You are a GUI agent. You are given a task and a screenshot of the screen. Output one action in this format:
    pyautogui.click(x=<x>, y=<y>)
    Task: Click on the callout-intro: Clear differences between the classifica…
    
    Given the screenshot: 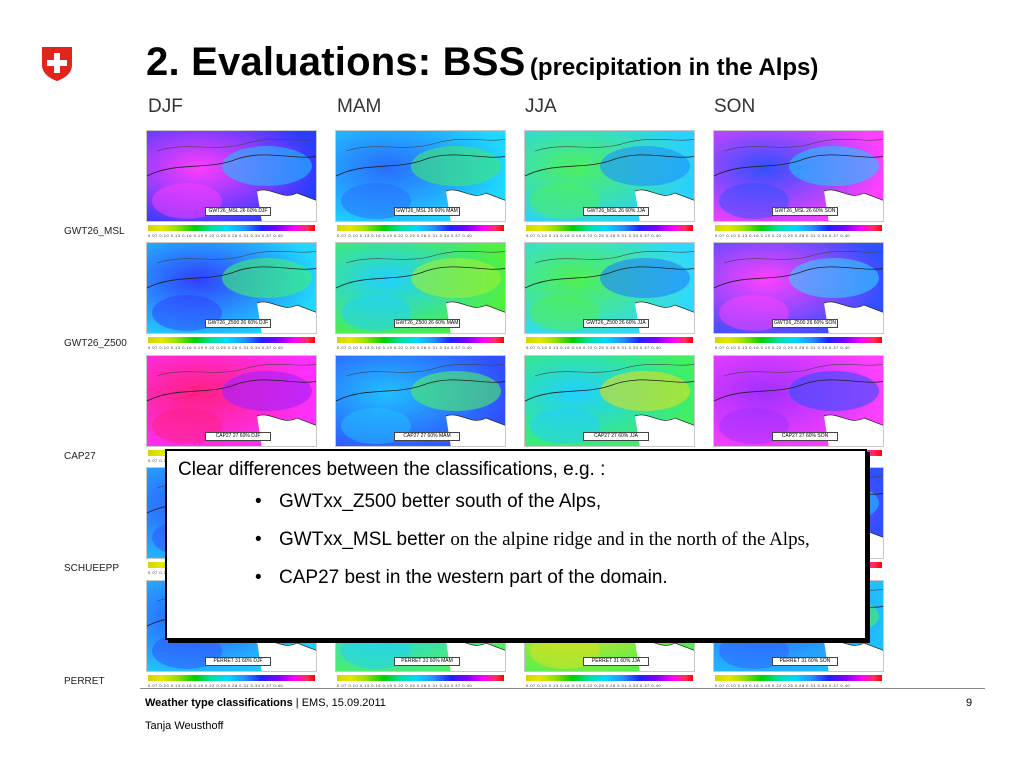 What is the action you would take?
    pyautogui.click(x=392, y=469)
    